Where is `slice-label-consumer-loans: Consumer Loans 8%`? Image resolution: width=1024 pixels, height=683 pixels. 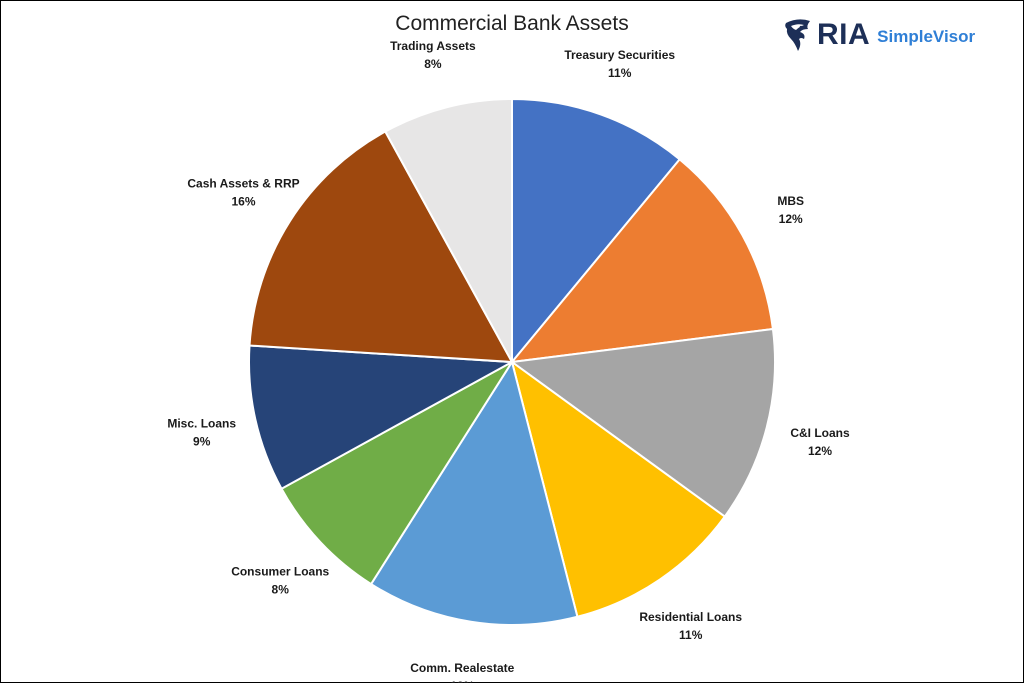
slice-label-consumer-loans: Consumer Loans 8% is located at coordinates (280, 581).